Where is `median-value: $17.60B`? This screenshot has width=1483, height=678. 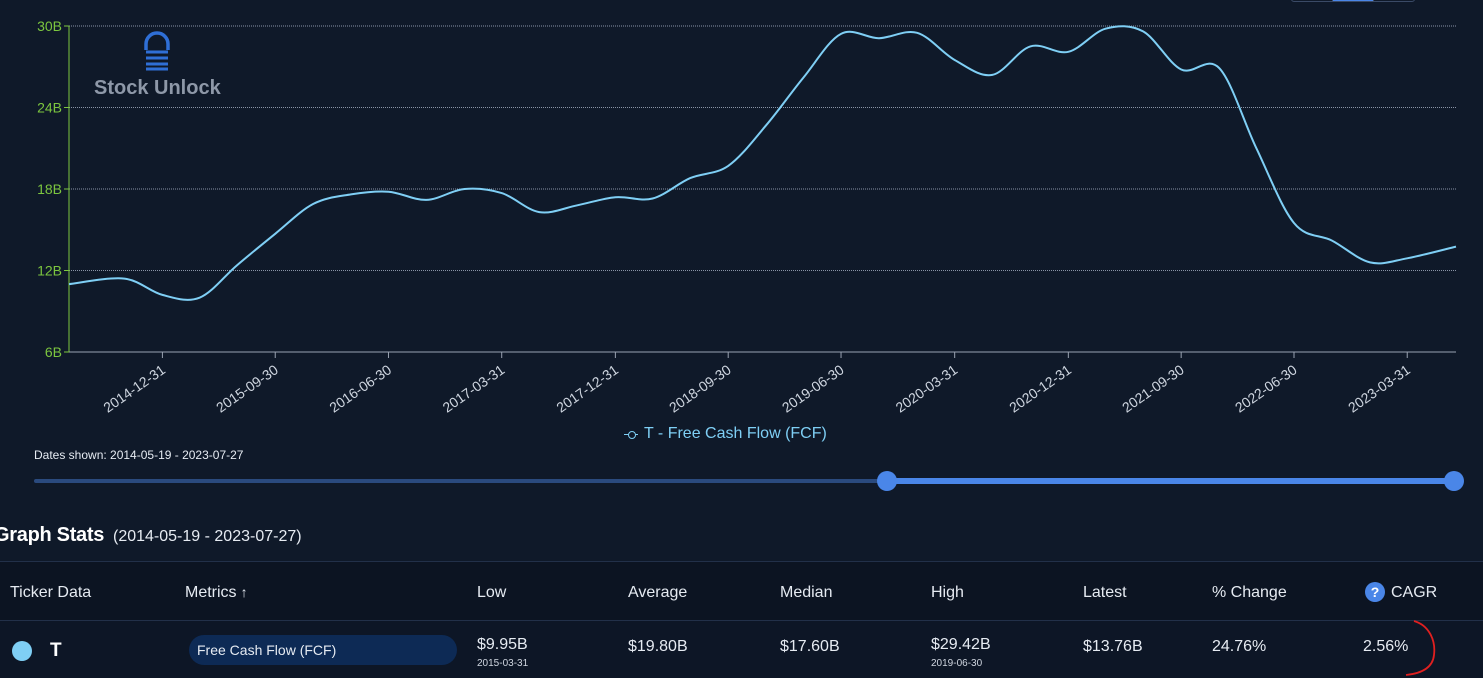
median-value: $17.60B is located at coordinates (810, 646).